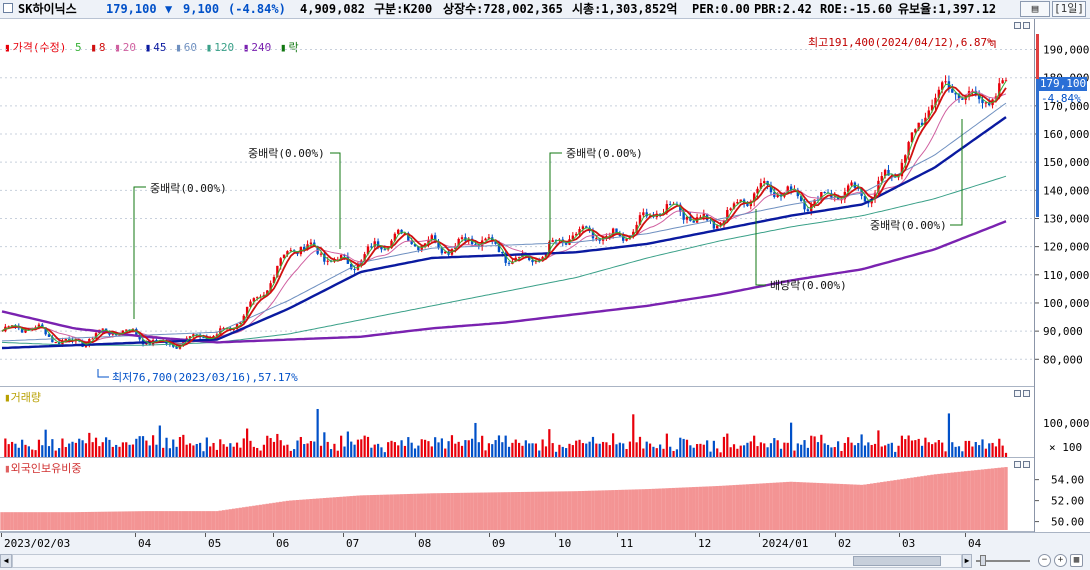 This screenshot has width=1090, height=570. What do you see at coordinates (1044, 560) in the screenshot?
I see `zoom-out-icon: −` at bounding box center [1044, 560].